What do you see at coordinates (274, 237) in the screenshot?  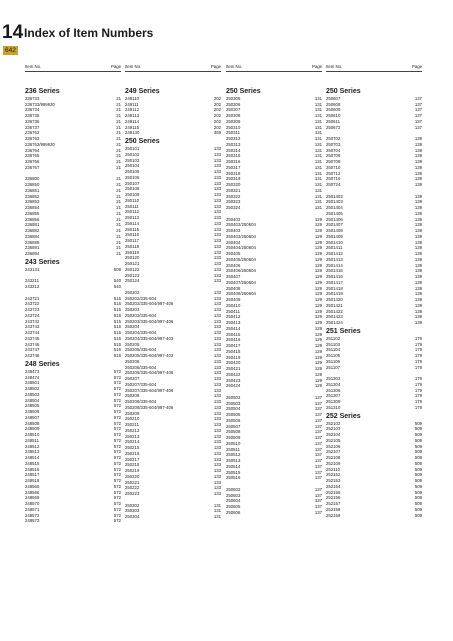 I see `index-row: 250403/250604 129` at bounding box center [274, 237].